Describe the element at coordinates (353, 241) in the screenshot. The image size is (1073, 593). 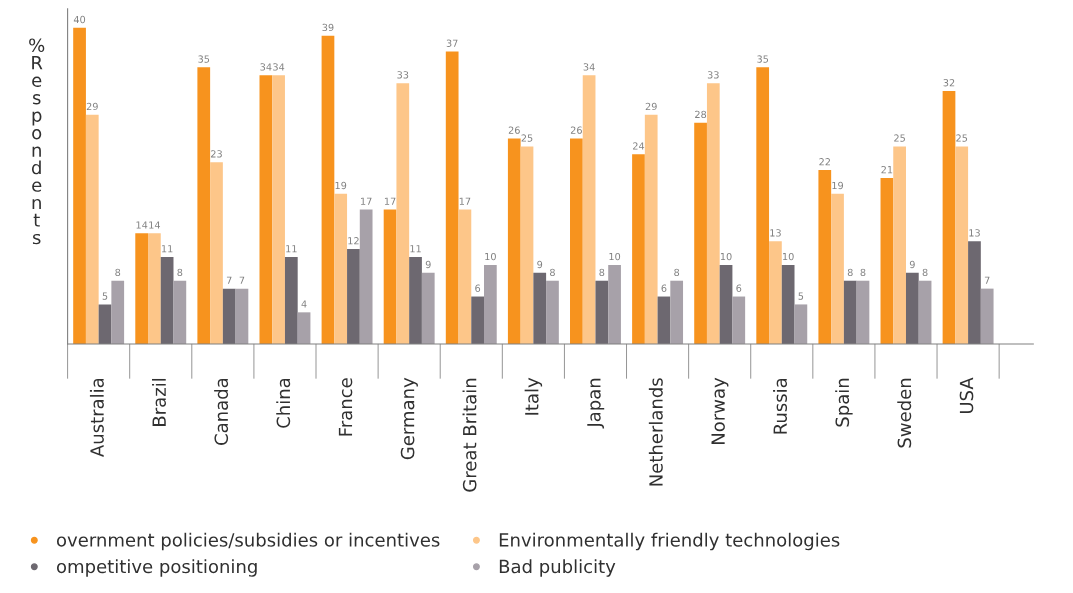
I see `data-label: 12` at that location.